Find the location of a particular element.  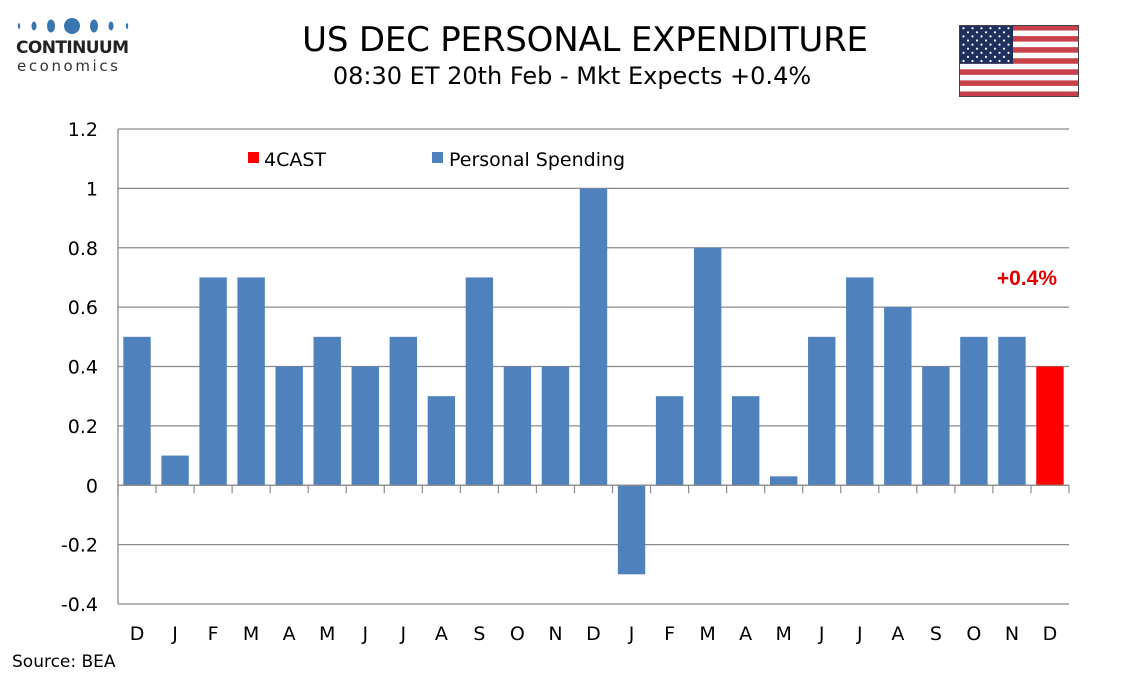

continuum-economics-logo: CONTINUUM economics is located at coordinates (74, 46).